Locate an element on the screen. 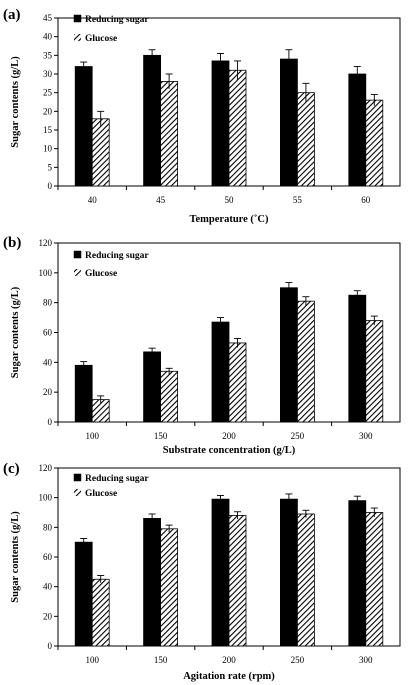 This screenshot has width=408, height=685. x-axis-title: Temperature (˚C) is located at coordinates (229, 219).